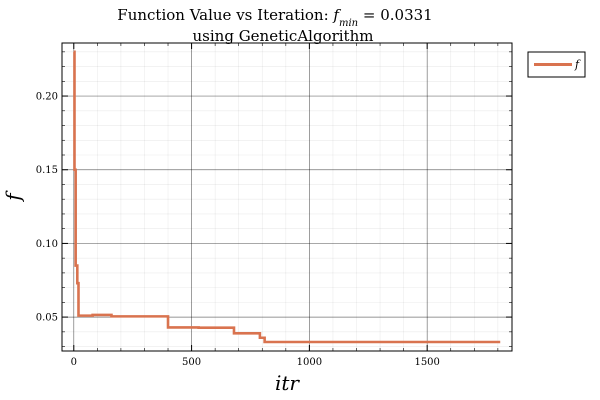 The image size is (600, 400). What do you see at coordinates (47, 170) in the screenshot?
I see `y-tick-label: 0.15` at bounding box center [47, 170].